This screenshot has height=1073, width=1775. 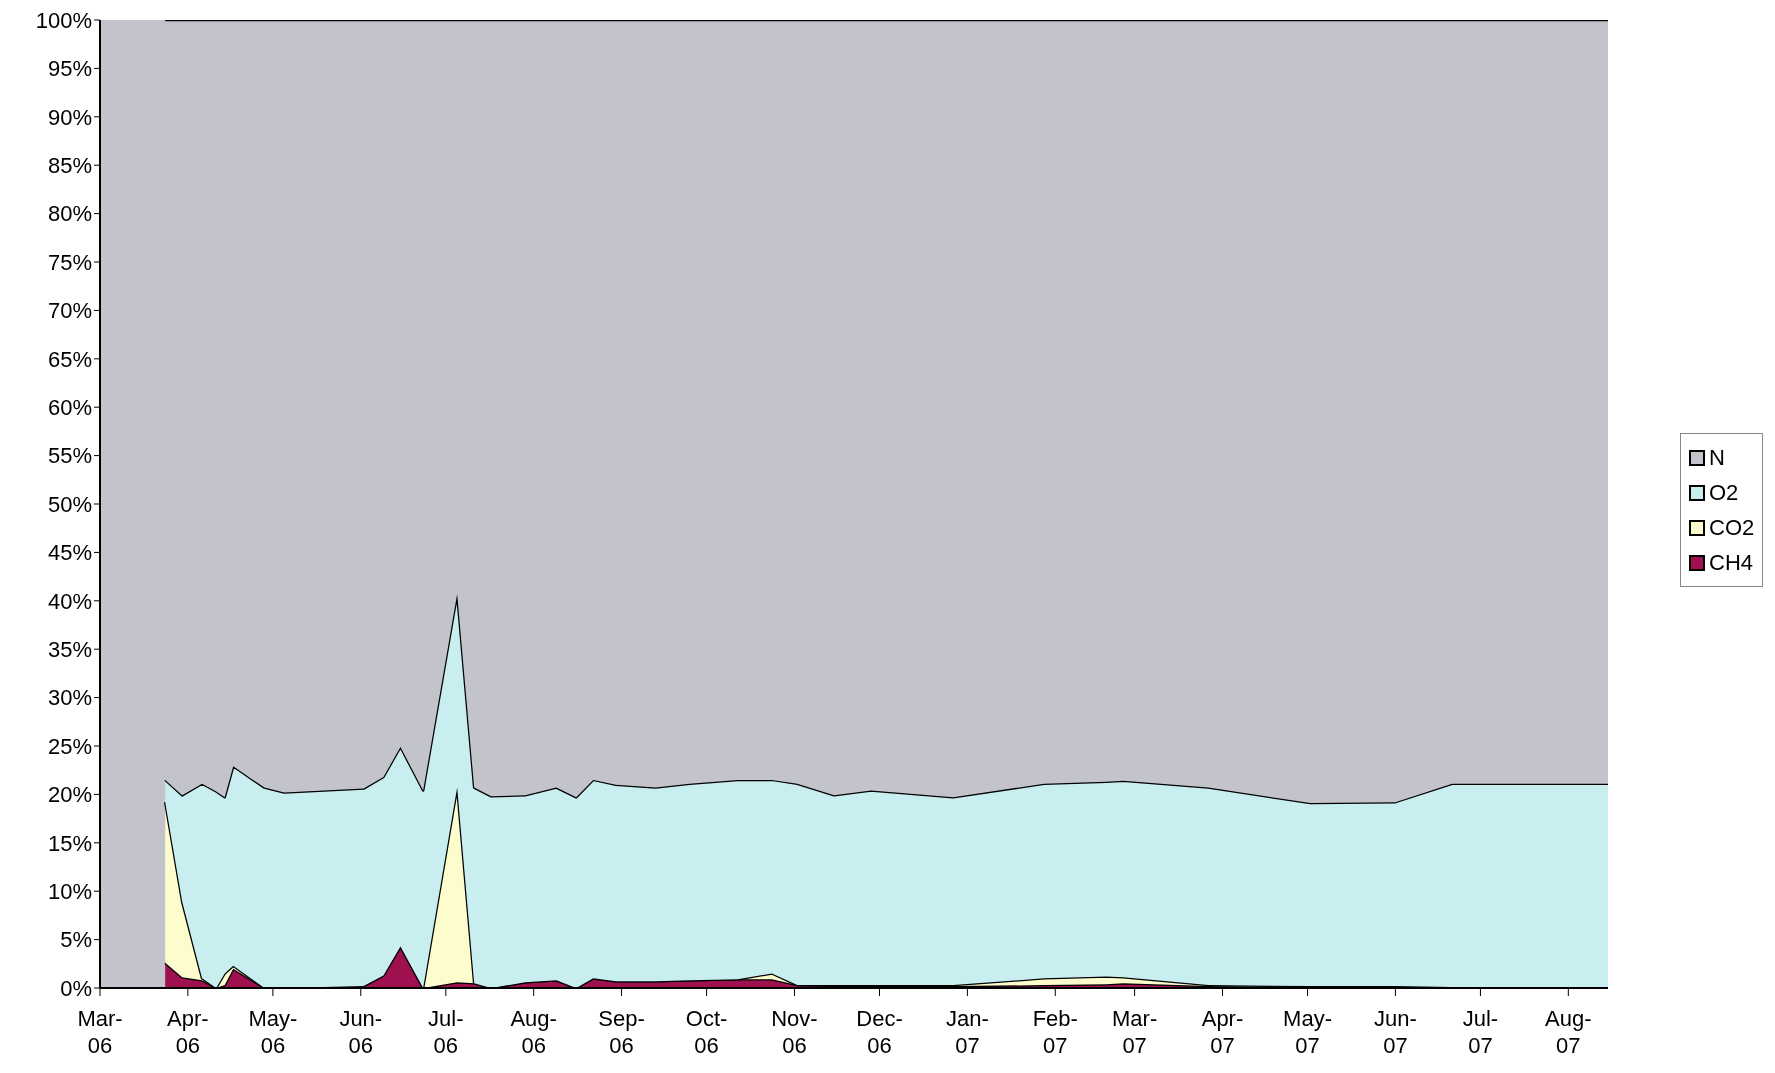 I want to click on x-tick-label: Oct-06, so click(x=706, y=1032).